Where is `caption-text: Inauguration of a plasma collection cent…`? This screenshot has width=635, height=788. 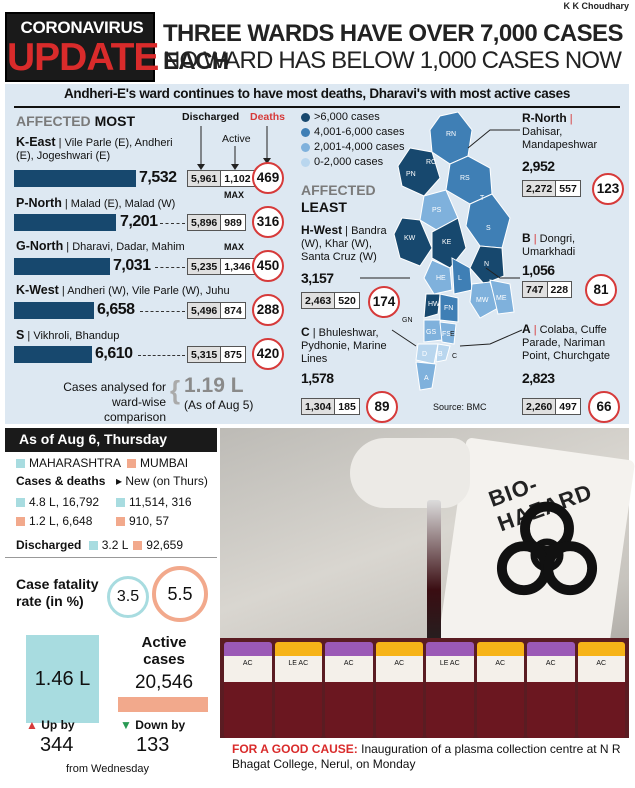
caption-text: Inauguration of a plasma collection cent… is located at coordinates (426, 756).